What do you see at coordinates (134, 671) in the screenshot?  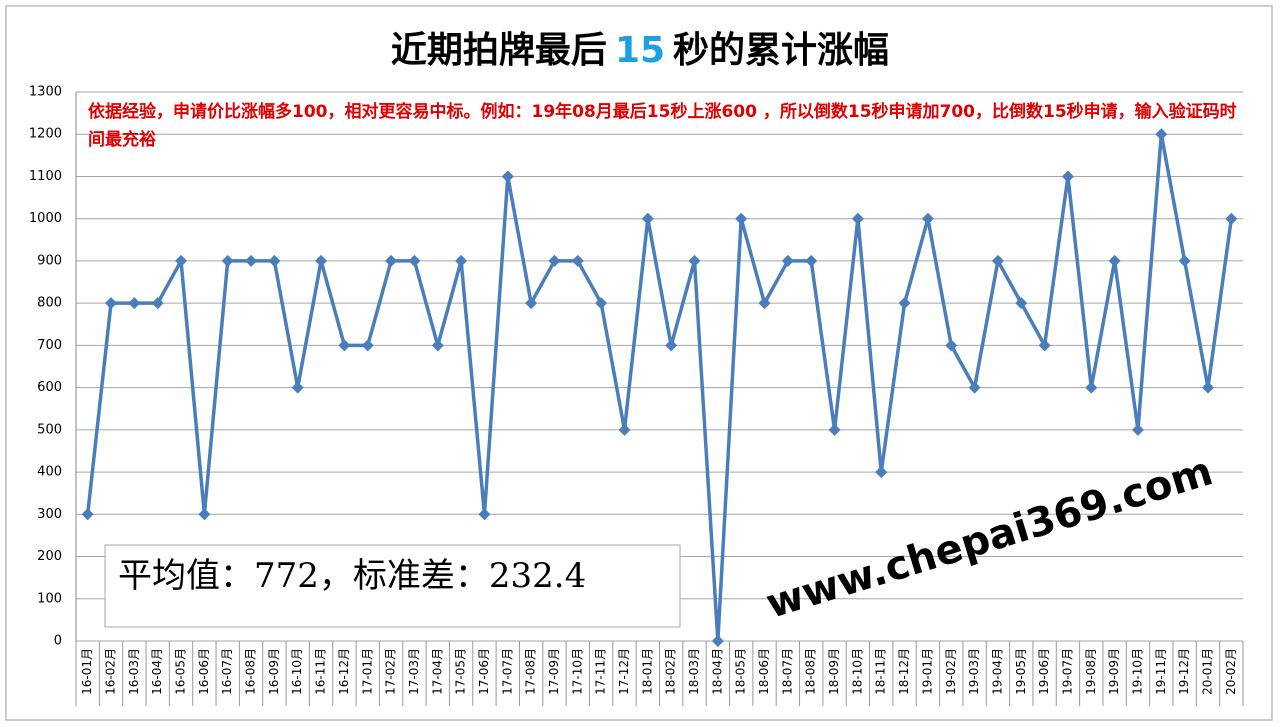 I see `x-tick-label: 16-03月` at bounding box center [134, 671].